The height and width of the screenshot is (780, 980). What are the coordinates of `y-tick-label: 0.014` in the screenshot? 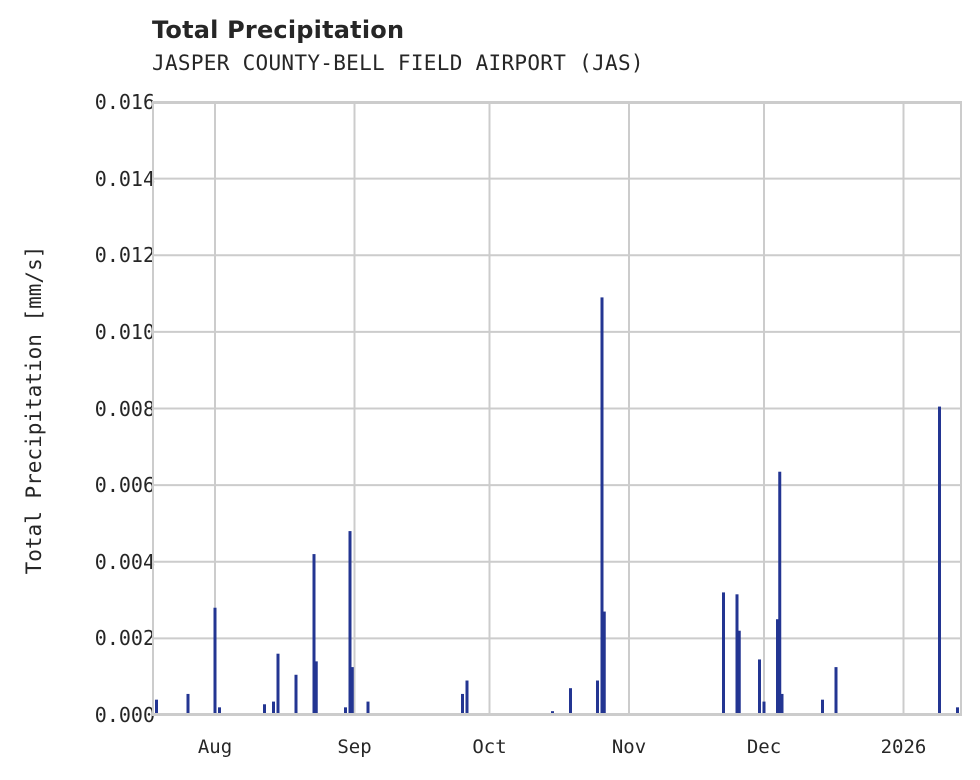 It's located at (124, 178).